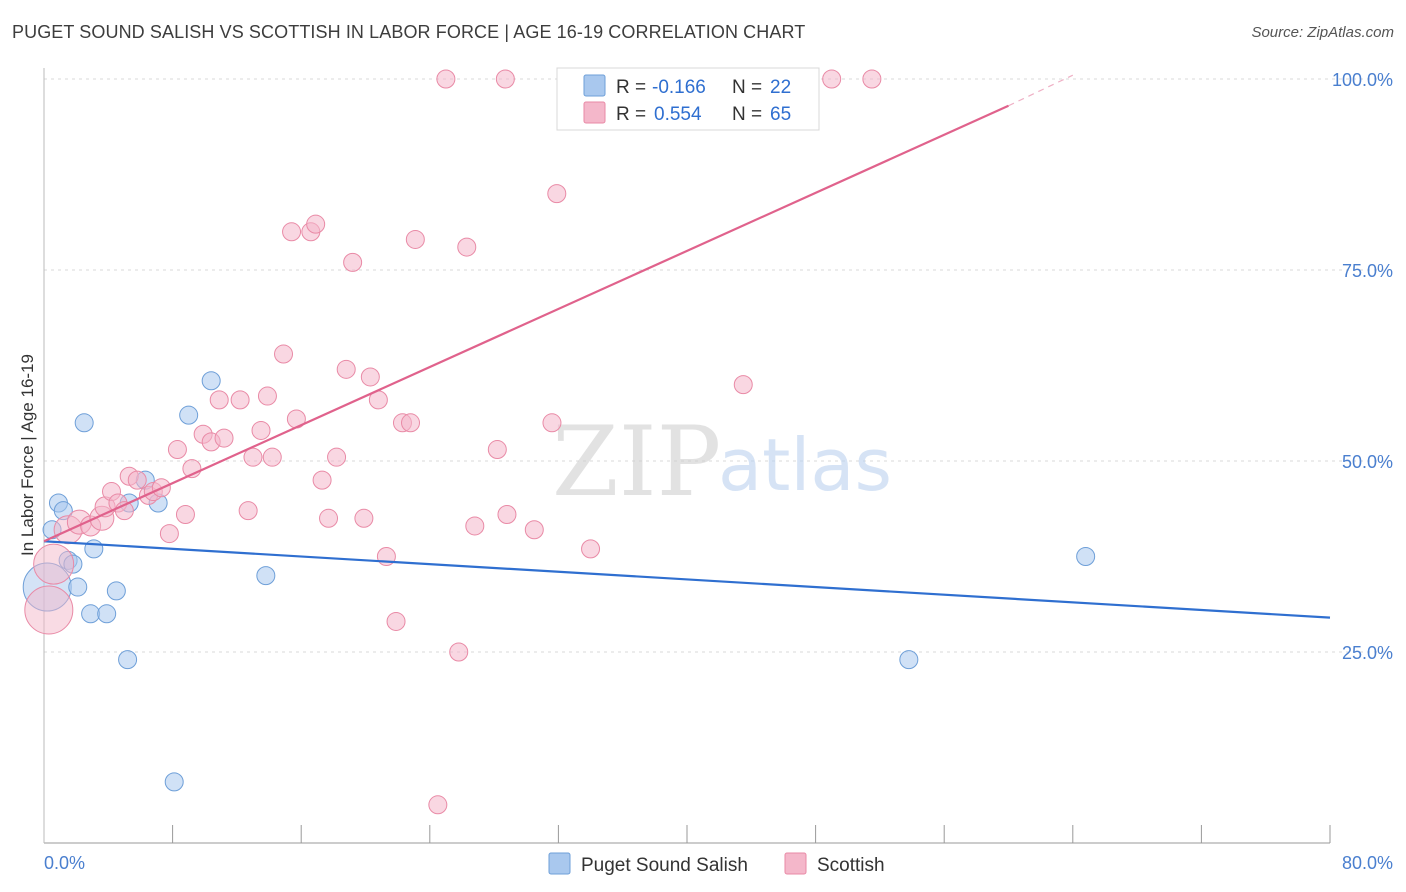 The height and width of the screenshot is (892, 1406). I want to click on legend-top-r-value-salish: -0.166, so click(679, 87).